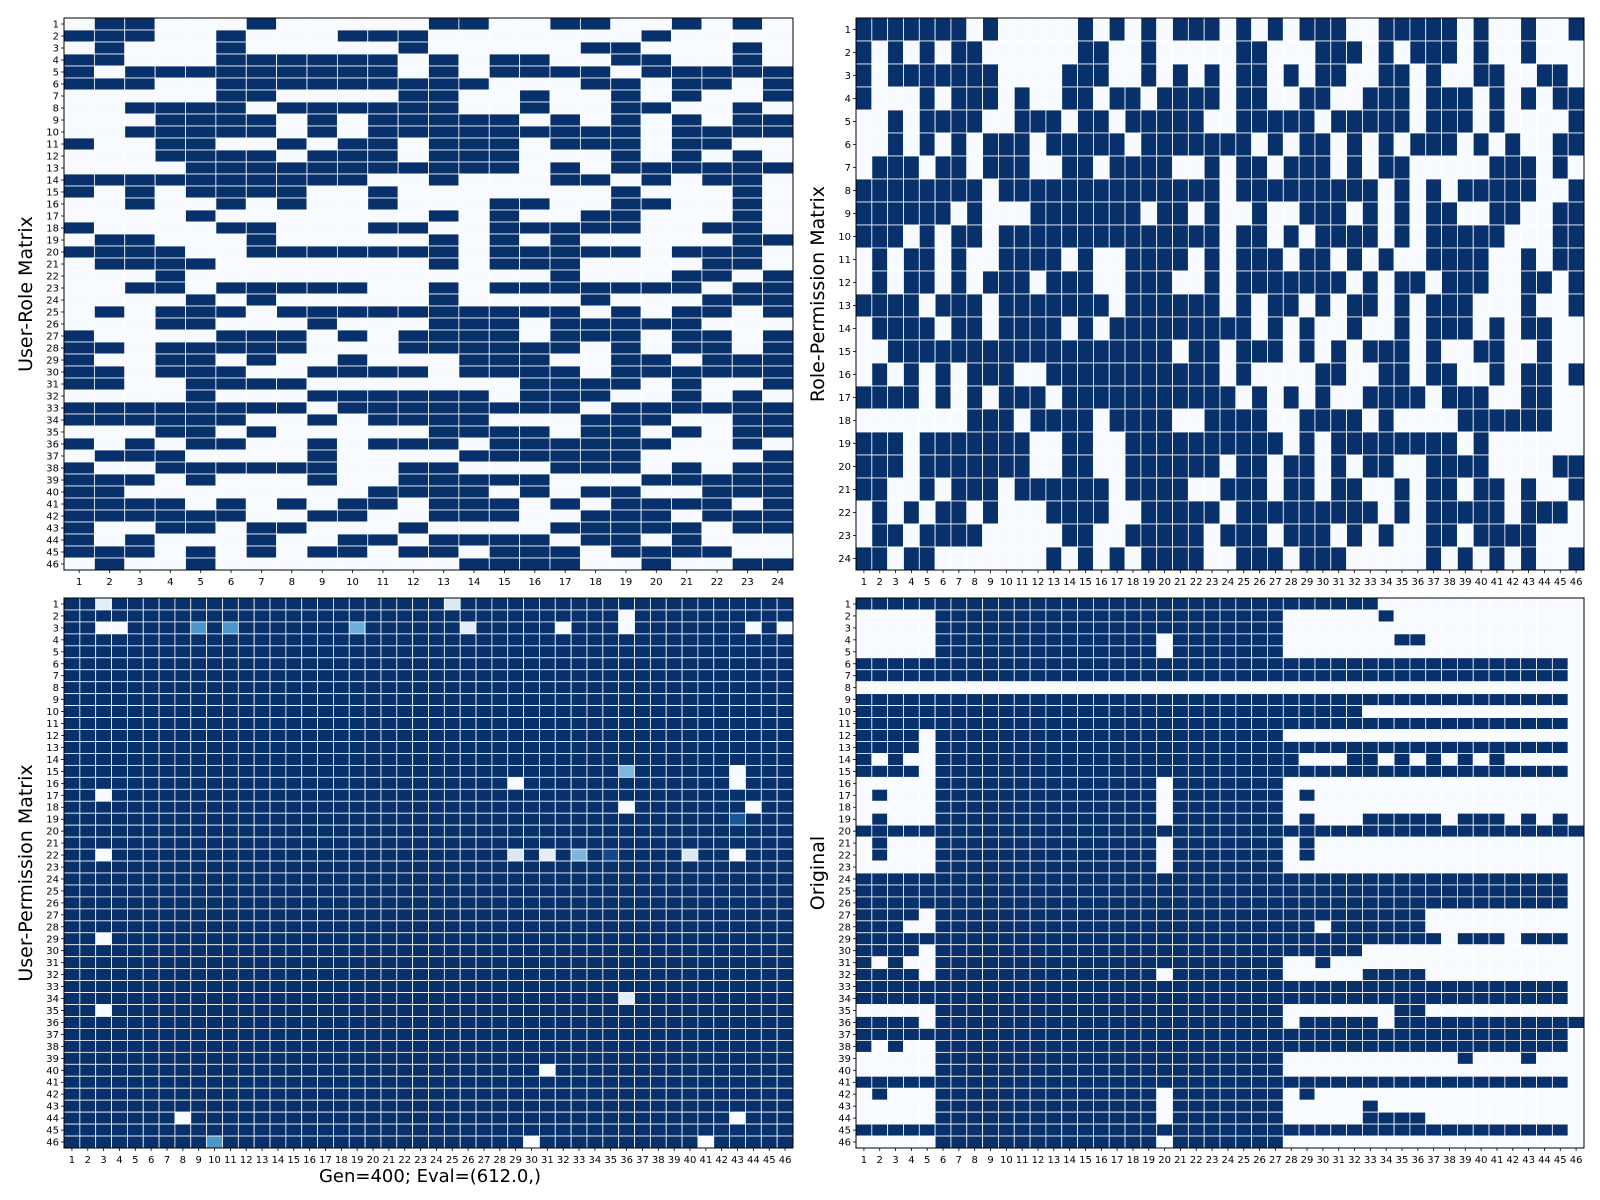 Image resolution: width=1600 pixels, height=1200 pixels. I want to click on x-tick-label: 39, so click(674, 1160).